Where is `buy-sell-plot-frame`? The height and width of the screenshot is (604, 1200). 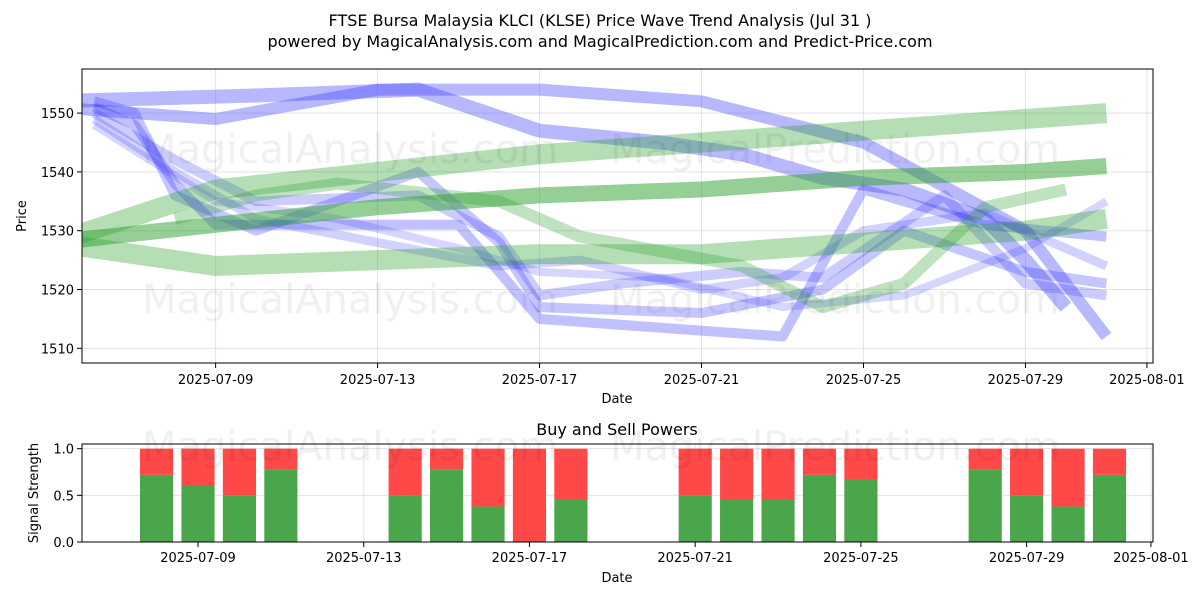
buy-sell-plot-frame is located at coordinates (617, 493).